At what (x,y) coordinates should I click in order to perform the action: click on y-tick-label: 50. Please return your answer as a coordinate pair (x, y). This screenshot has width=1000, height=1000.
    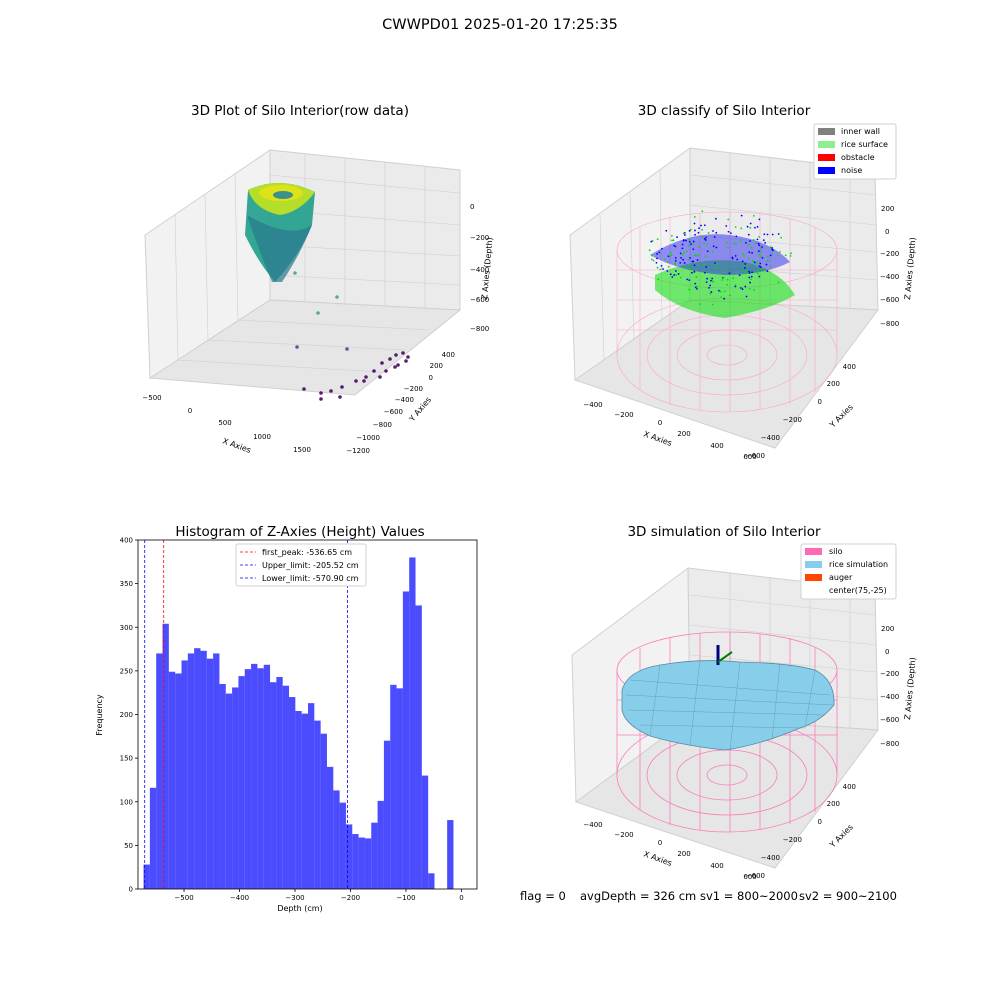
    Looking at the image, I should click on (128, 846).